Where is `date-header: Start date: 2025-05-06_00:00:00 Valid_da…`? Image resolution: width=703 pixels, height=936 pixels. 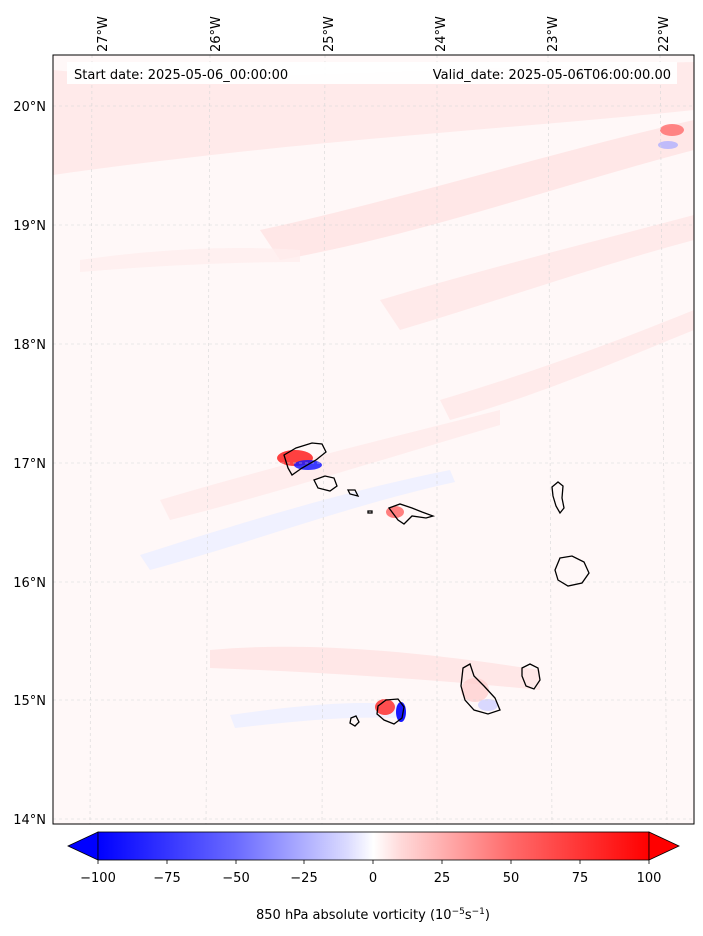
date-header: Start date: 2025-05-06_00:00:00 Valid_da… is located at coordinates (372, 73).